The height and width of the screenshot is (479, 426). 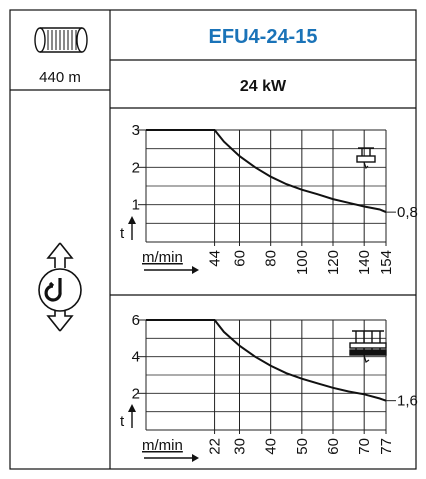 I want to click on power-rating: 24 kW, so click(x=263, y=86).